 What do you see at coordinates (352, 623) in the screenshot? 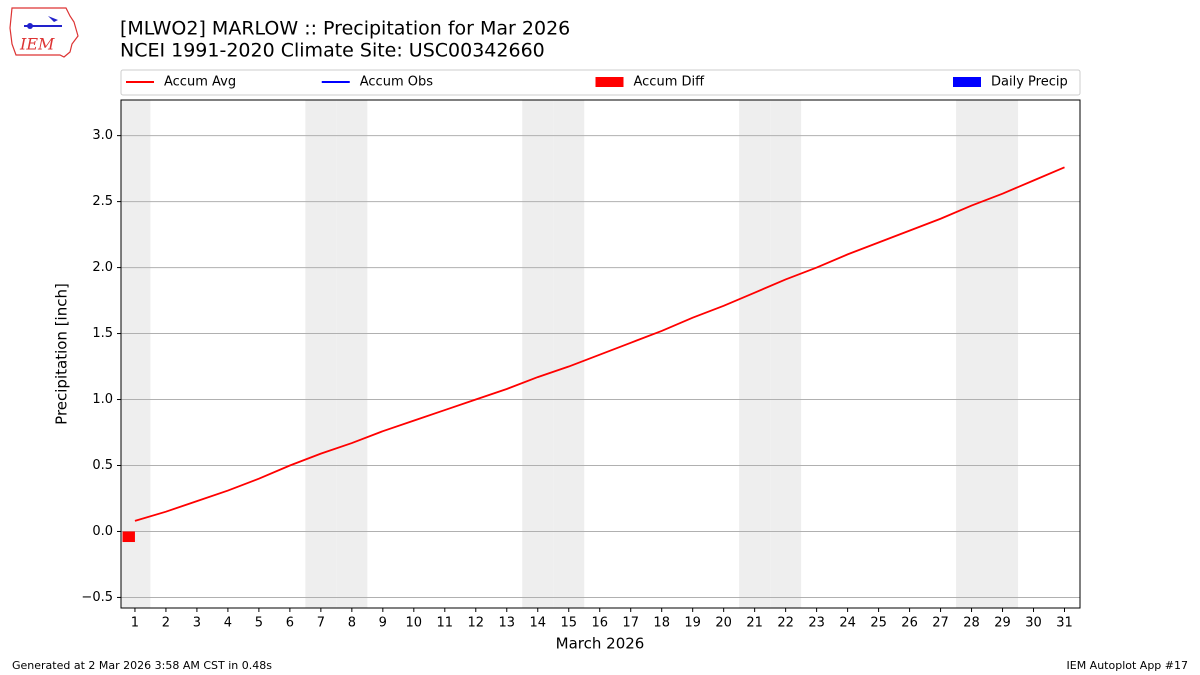
I see `x-tick-label: 8` at bounding box center [352, 623].